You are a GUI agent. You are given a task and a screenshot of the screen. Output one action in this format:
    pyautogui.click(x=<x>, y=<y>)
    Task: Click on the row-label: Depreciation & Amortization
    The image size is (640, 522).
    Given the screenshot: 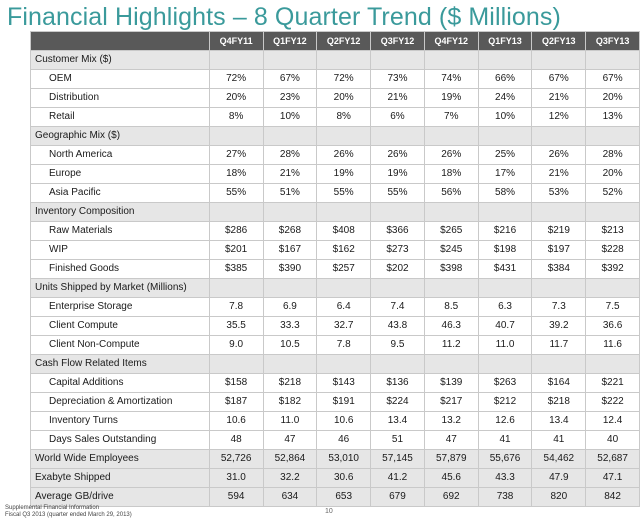 What is the action you would take?
    pyautogui.click(x=120, y=402)
    